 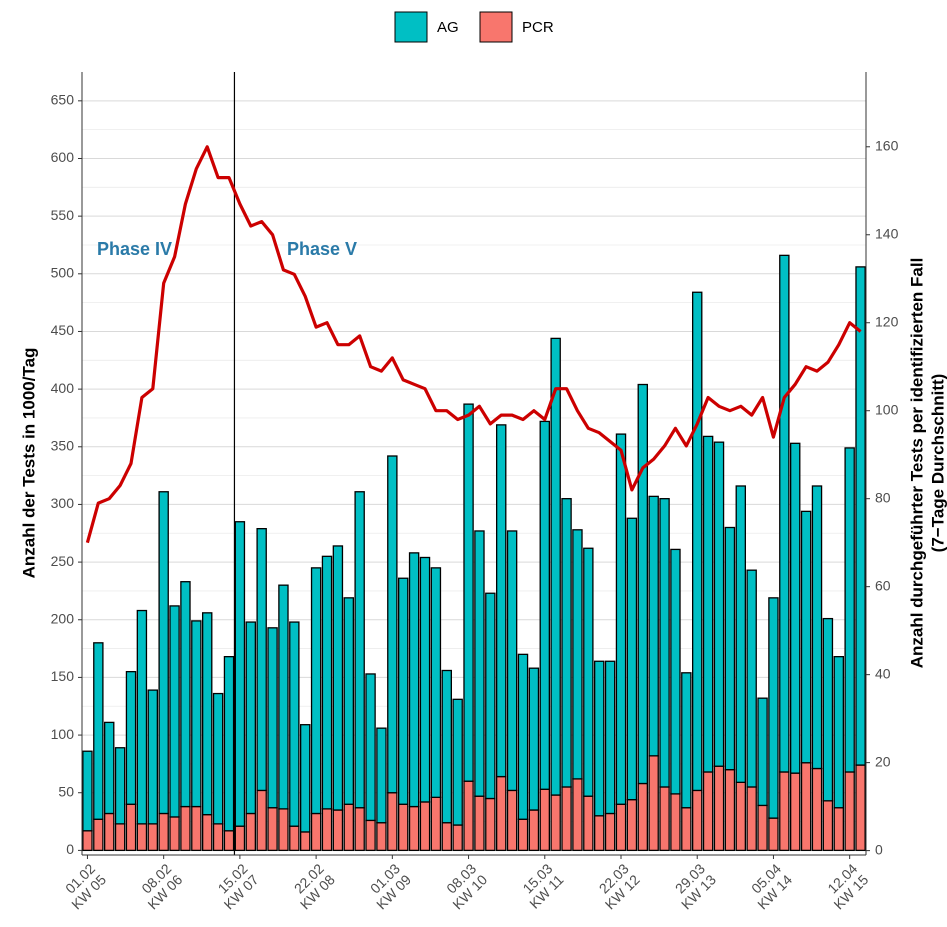 What do you see at coordinates (887, 409) in the screenshot?
I see `y2-tick-label: 100` at bounding box center [887, 409].